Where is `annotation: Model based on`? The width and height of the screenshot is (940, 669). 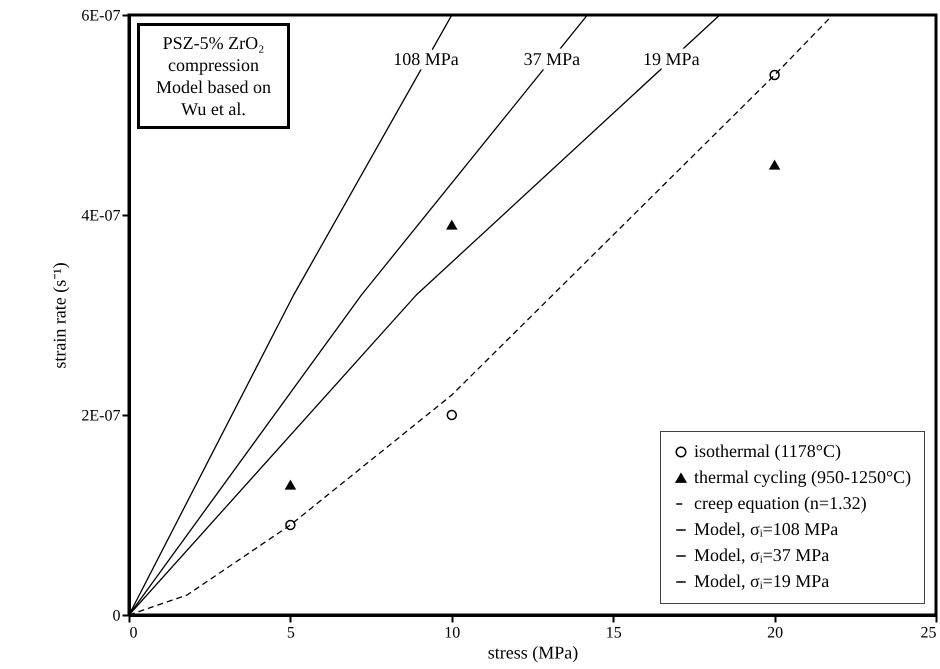 annotation: Model based on is located at coordinates (213, 87).